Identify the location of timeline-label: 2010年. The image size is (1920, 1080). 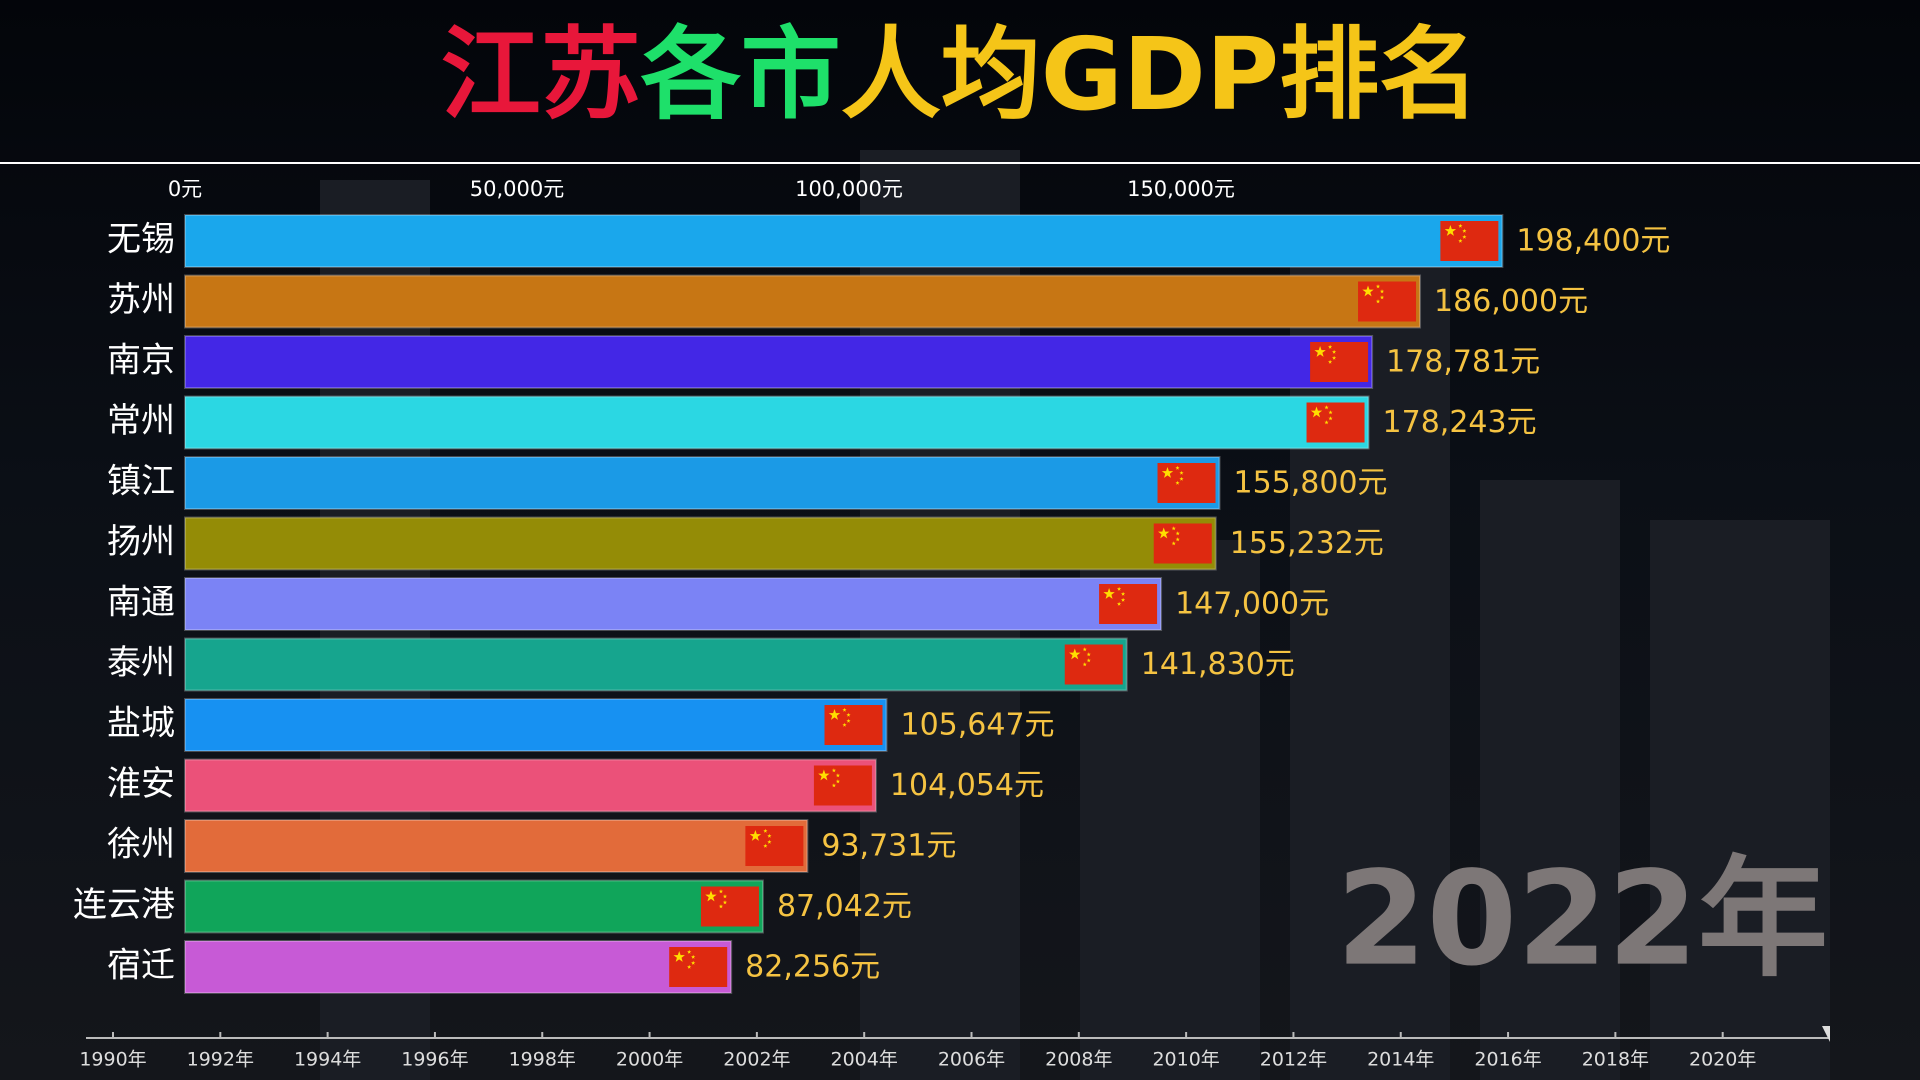
(1185, 1060).